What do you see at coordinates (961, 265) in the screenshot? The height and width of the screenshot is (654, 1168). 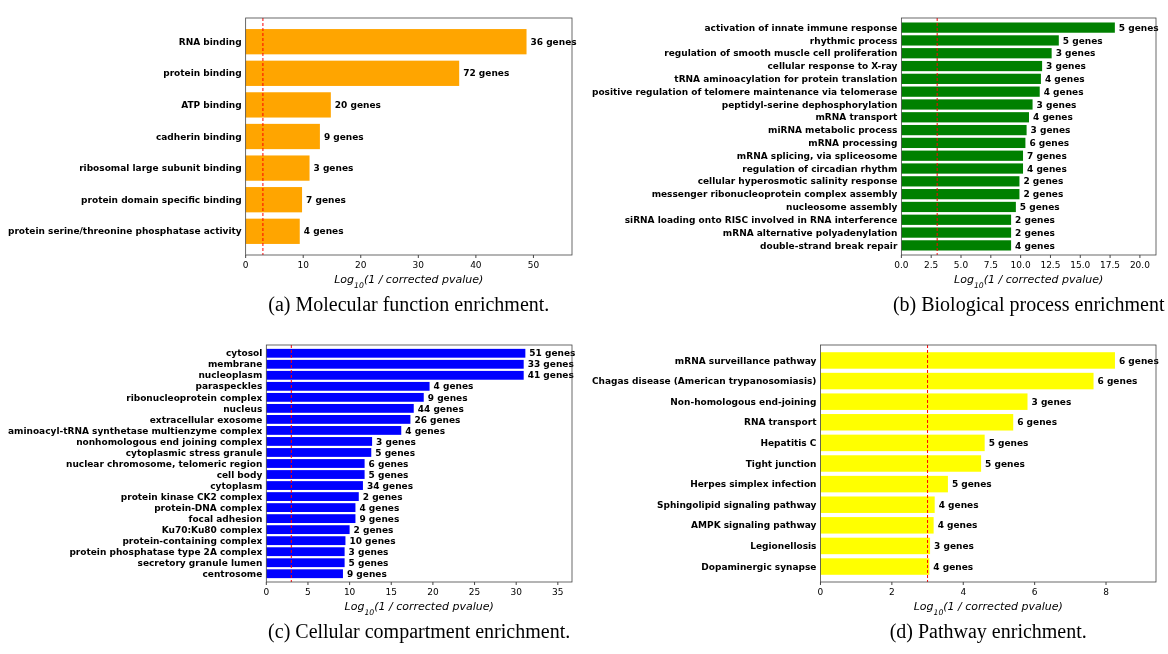 I see `x-tick-label: 5.0` at bounding box center [961, 265].